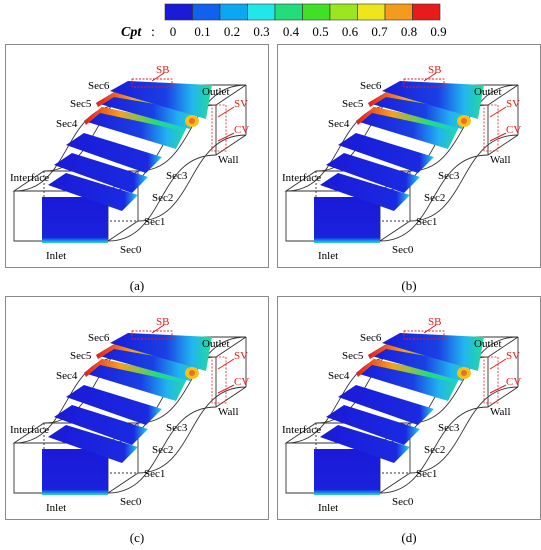 Image resolution: width=541 pixels, height=550 pixels. Describe the element at coordinates (291, 31) in the screenshot. I see `colorbar-tick-label: 0.4` at that location.